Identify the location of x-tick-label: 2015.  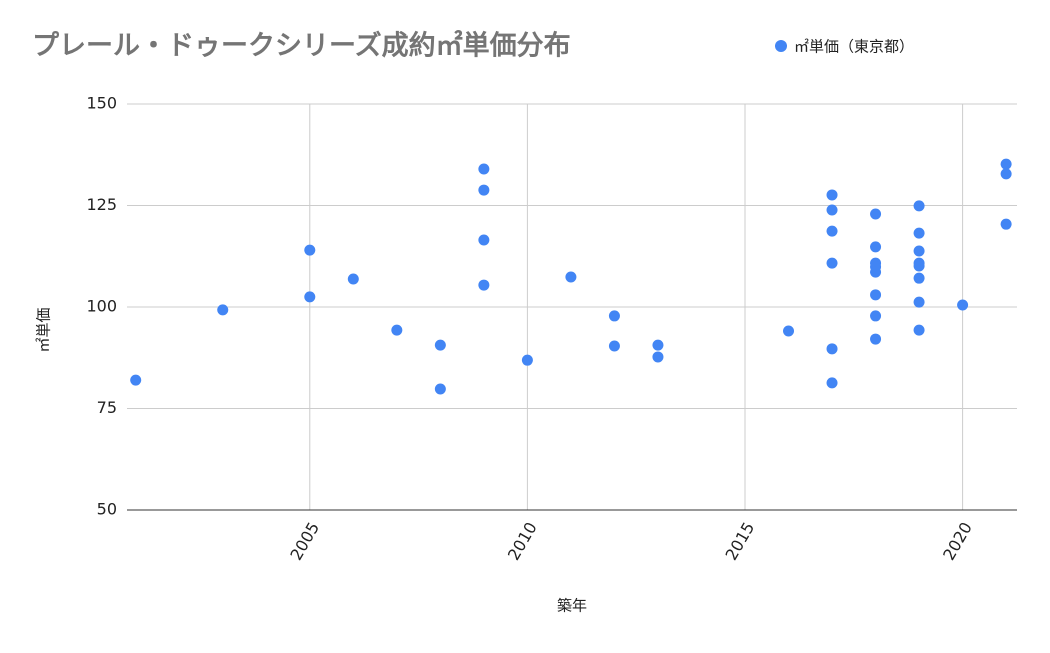
(740, 541).